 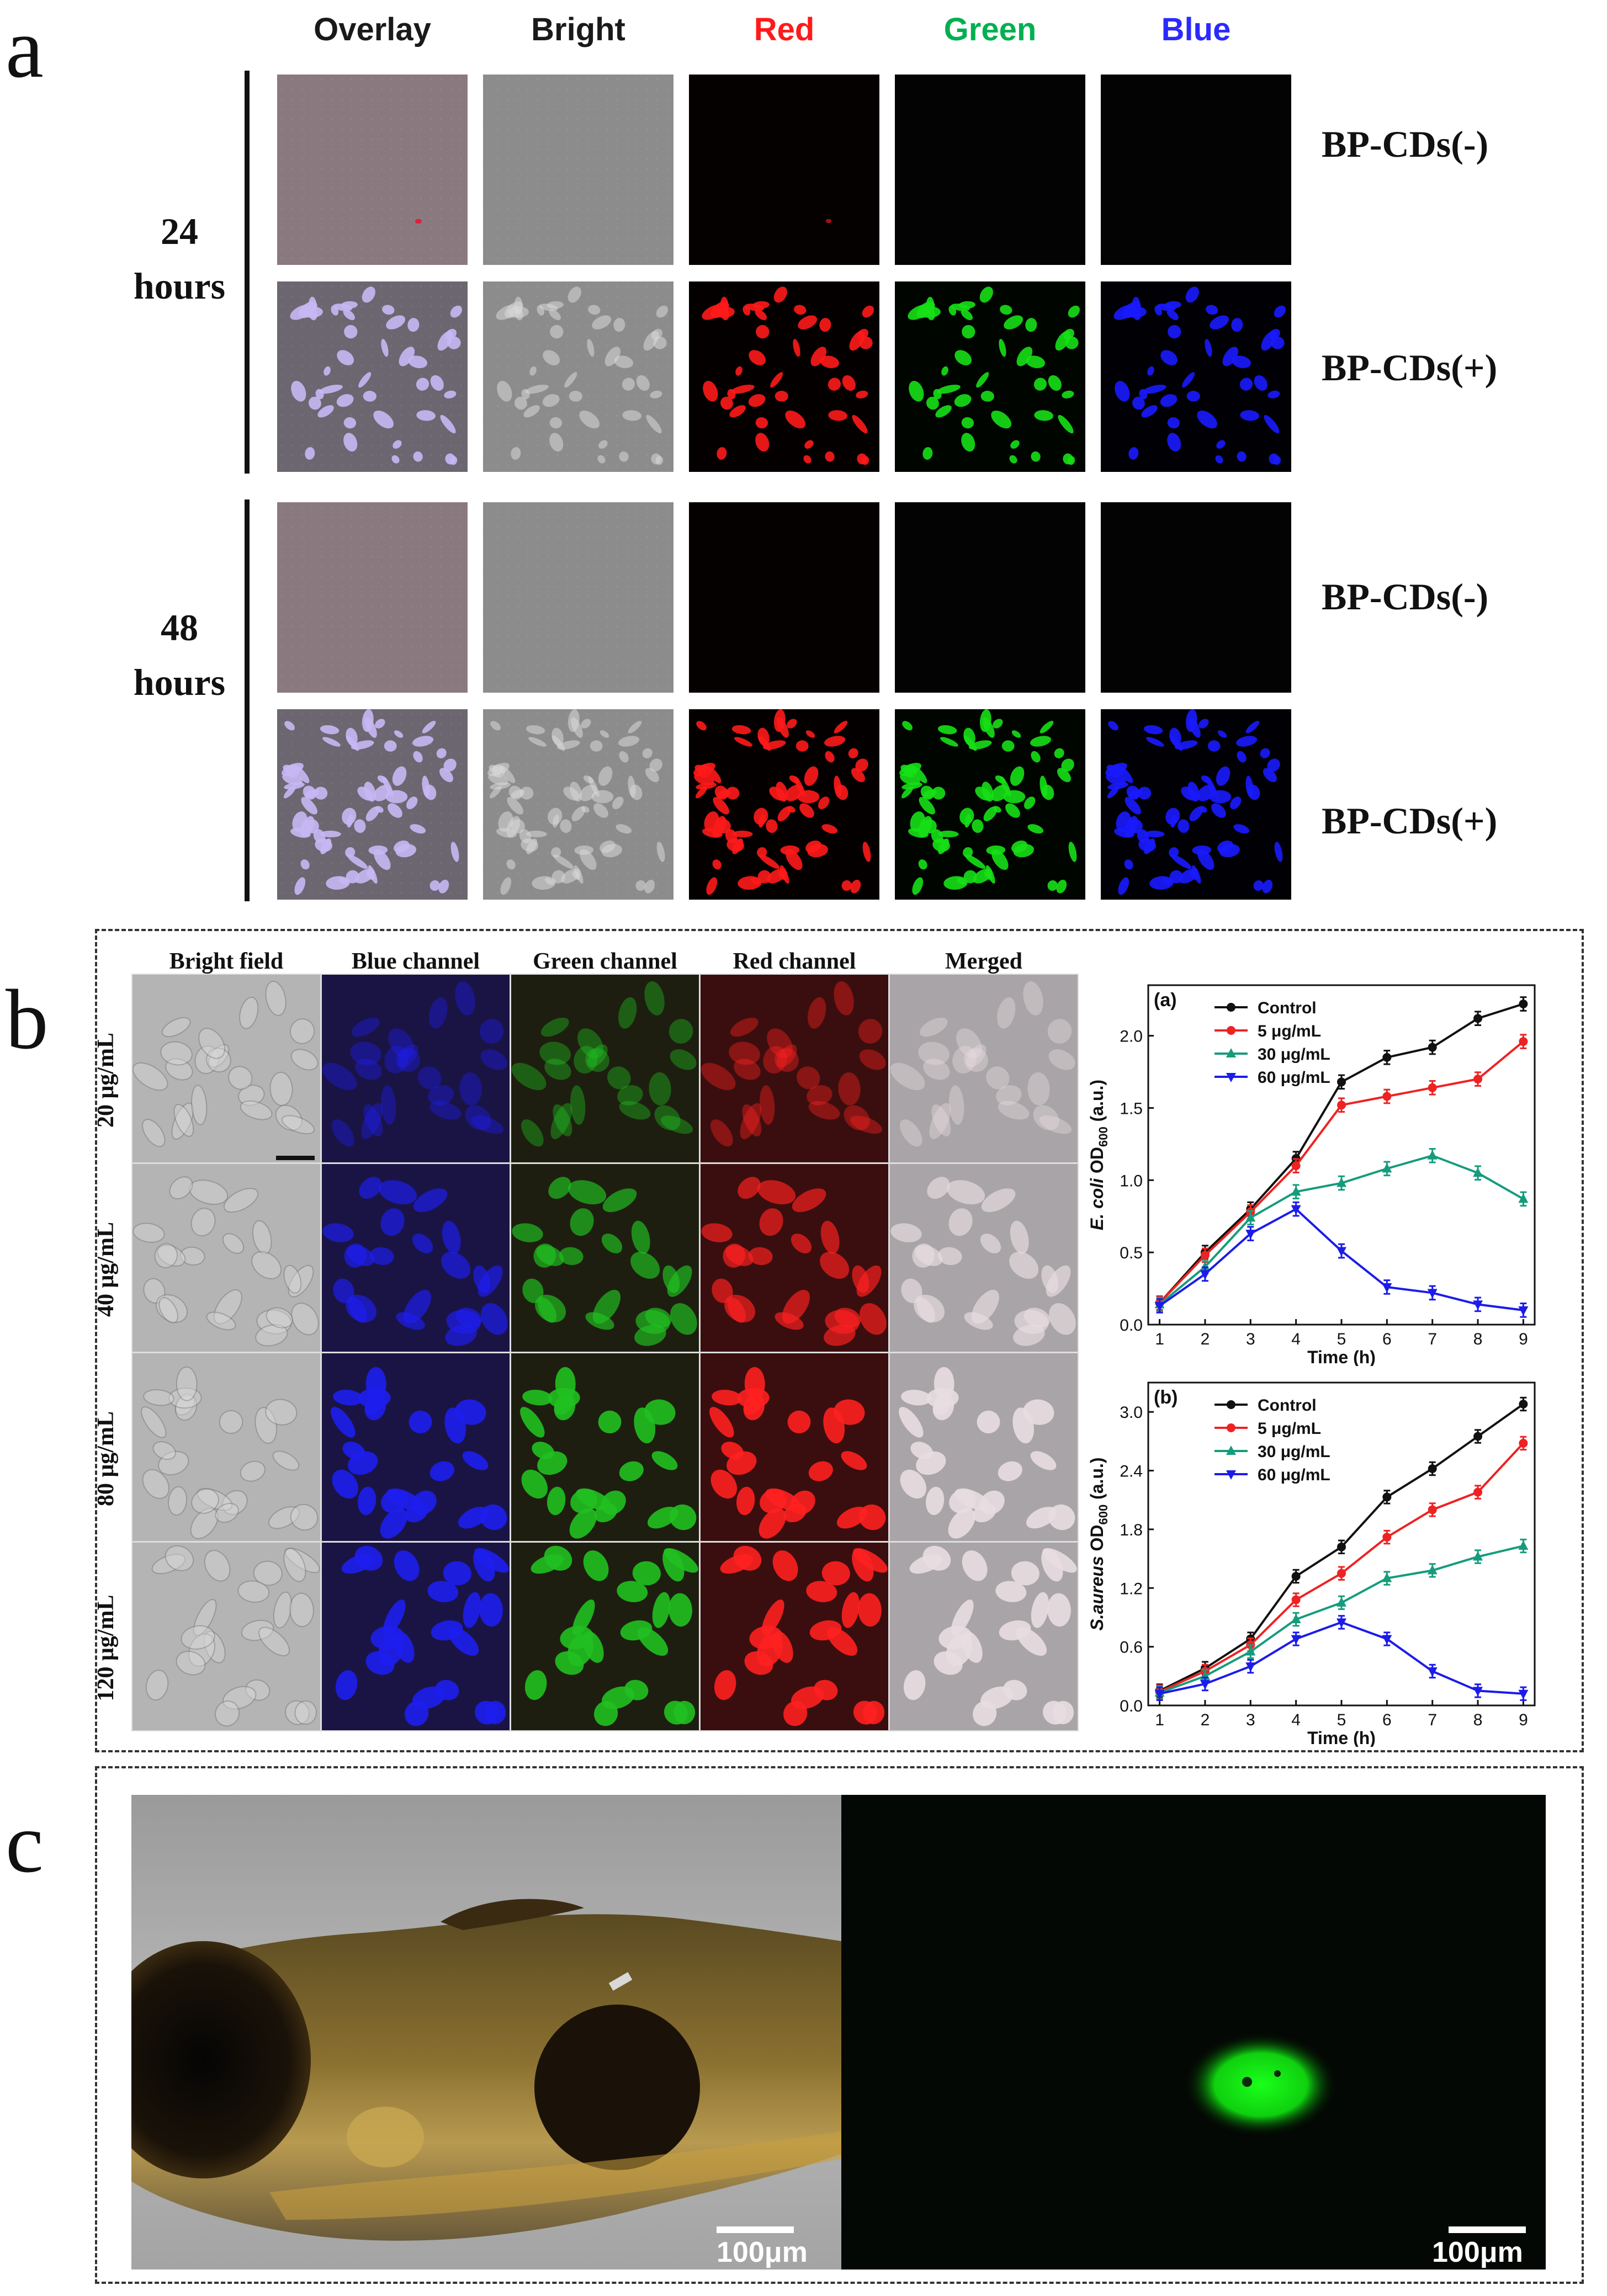 I want to click on microscopy-tile-24h-neg-overlay, so click(x=372, y=170).